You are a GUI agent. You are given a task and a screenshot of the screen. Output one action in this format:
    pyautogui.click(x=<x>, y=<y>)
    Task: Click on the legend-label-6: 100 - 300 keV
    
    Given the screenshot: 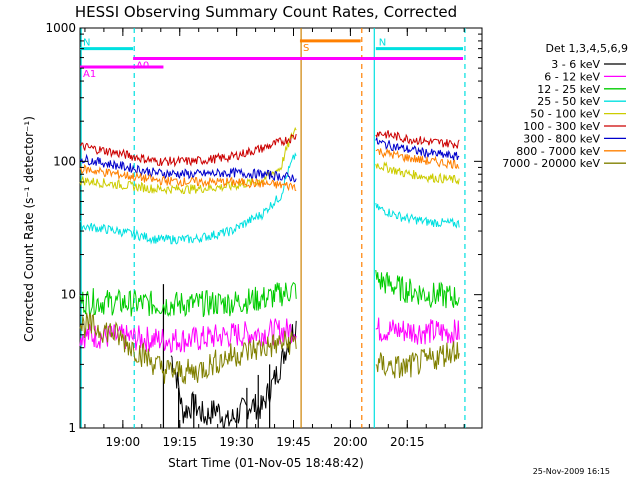 What is the action you would take?
    pyautogui.click(x=561, y=126)
    